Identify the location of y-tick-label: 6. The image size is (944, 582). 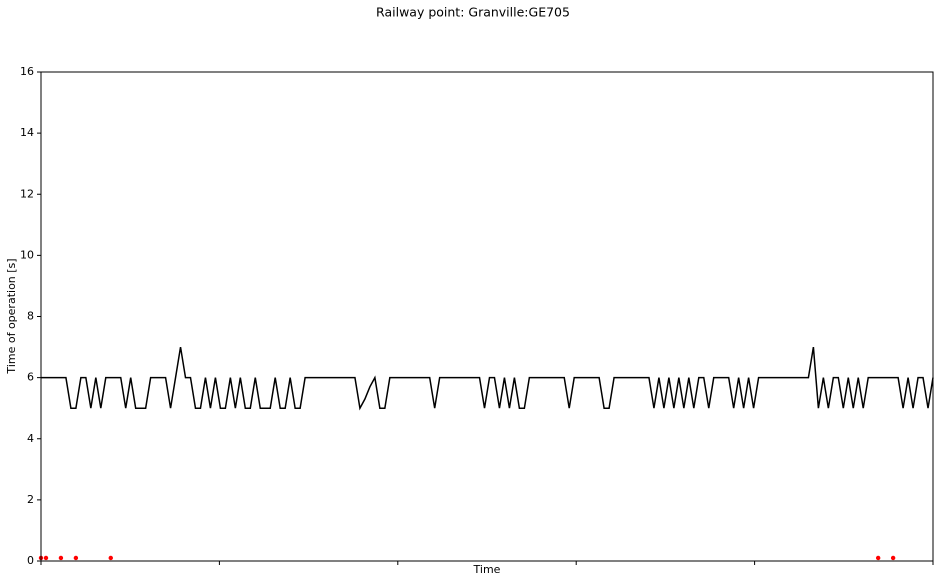
(30, 377).